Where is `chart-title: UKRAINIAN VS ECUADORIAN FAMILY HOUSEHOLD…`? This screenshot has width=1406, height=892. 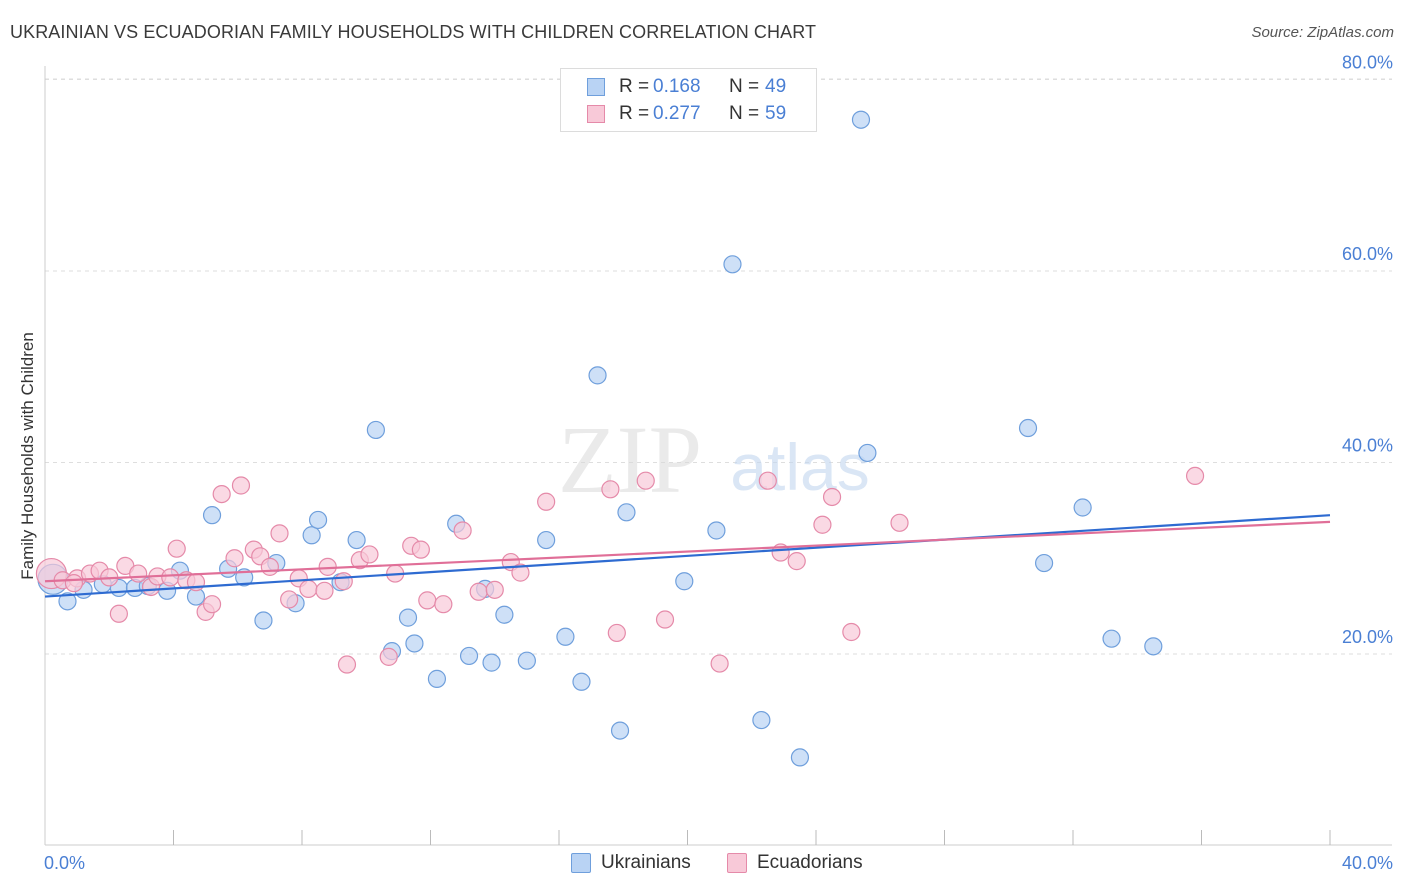
chart-title: UKRAINIAN VS ECUADORIAN FAMILY HOUSEHOLD… is located at coordinates (413, 32).